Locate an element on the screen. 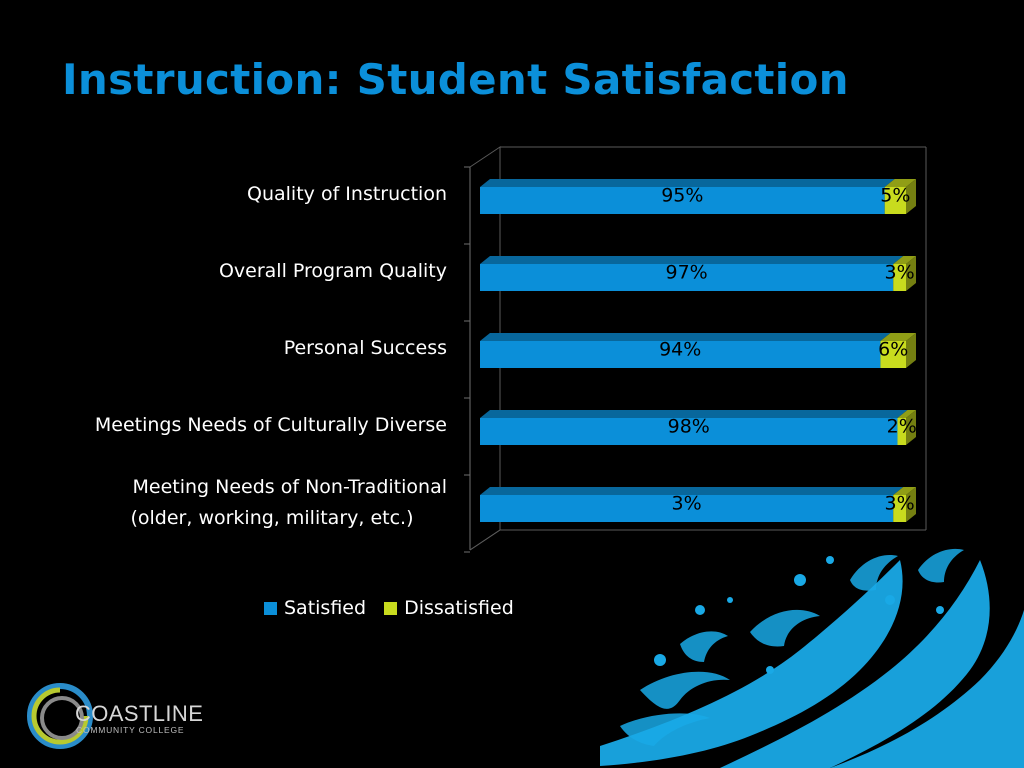 This screenshot has width=1024, height=768. legend-label-satisfied: Satisfied is located at coordinates (325, 608).